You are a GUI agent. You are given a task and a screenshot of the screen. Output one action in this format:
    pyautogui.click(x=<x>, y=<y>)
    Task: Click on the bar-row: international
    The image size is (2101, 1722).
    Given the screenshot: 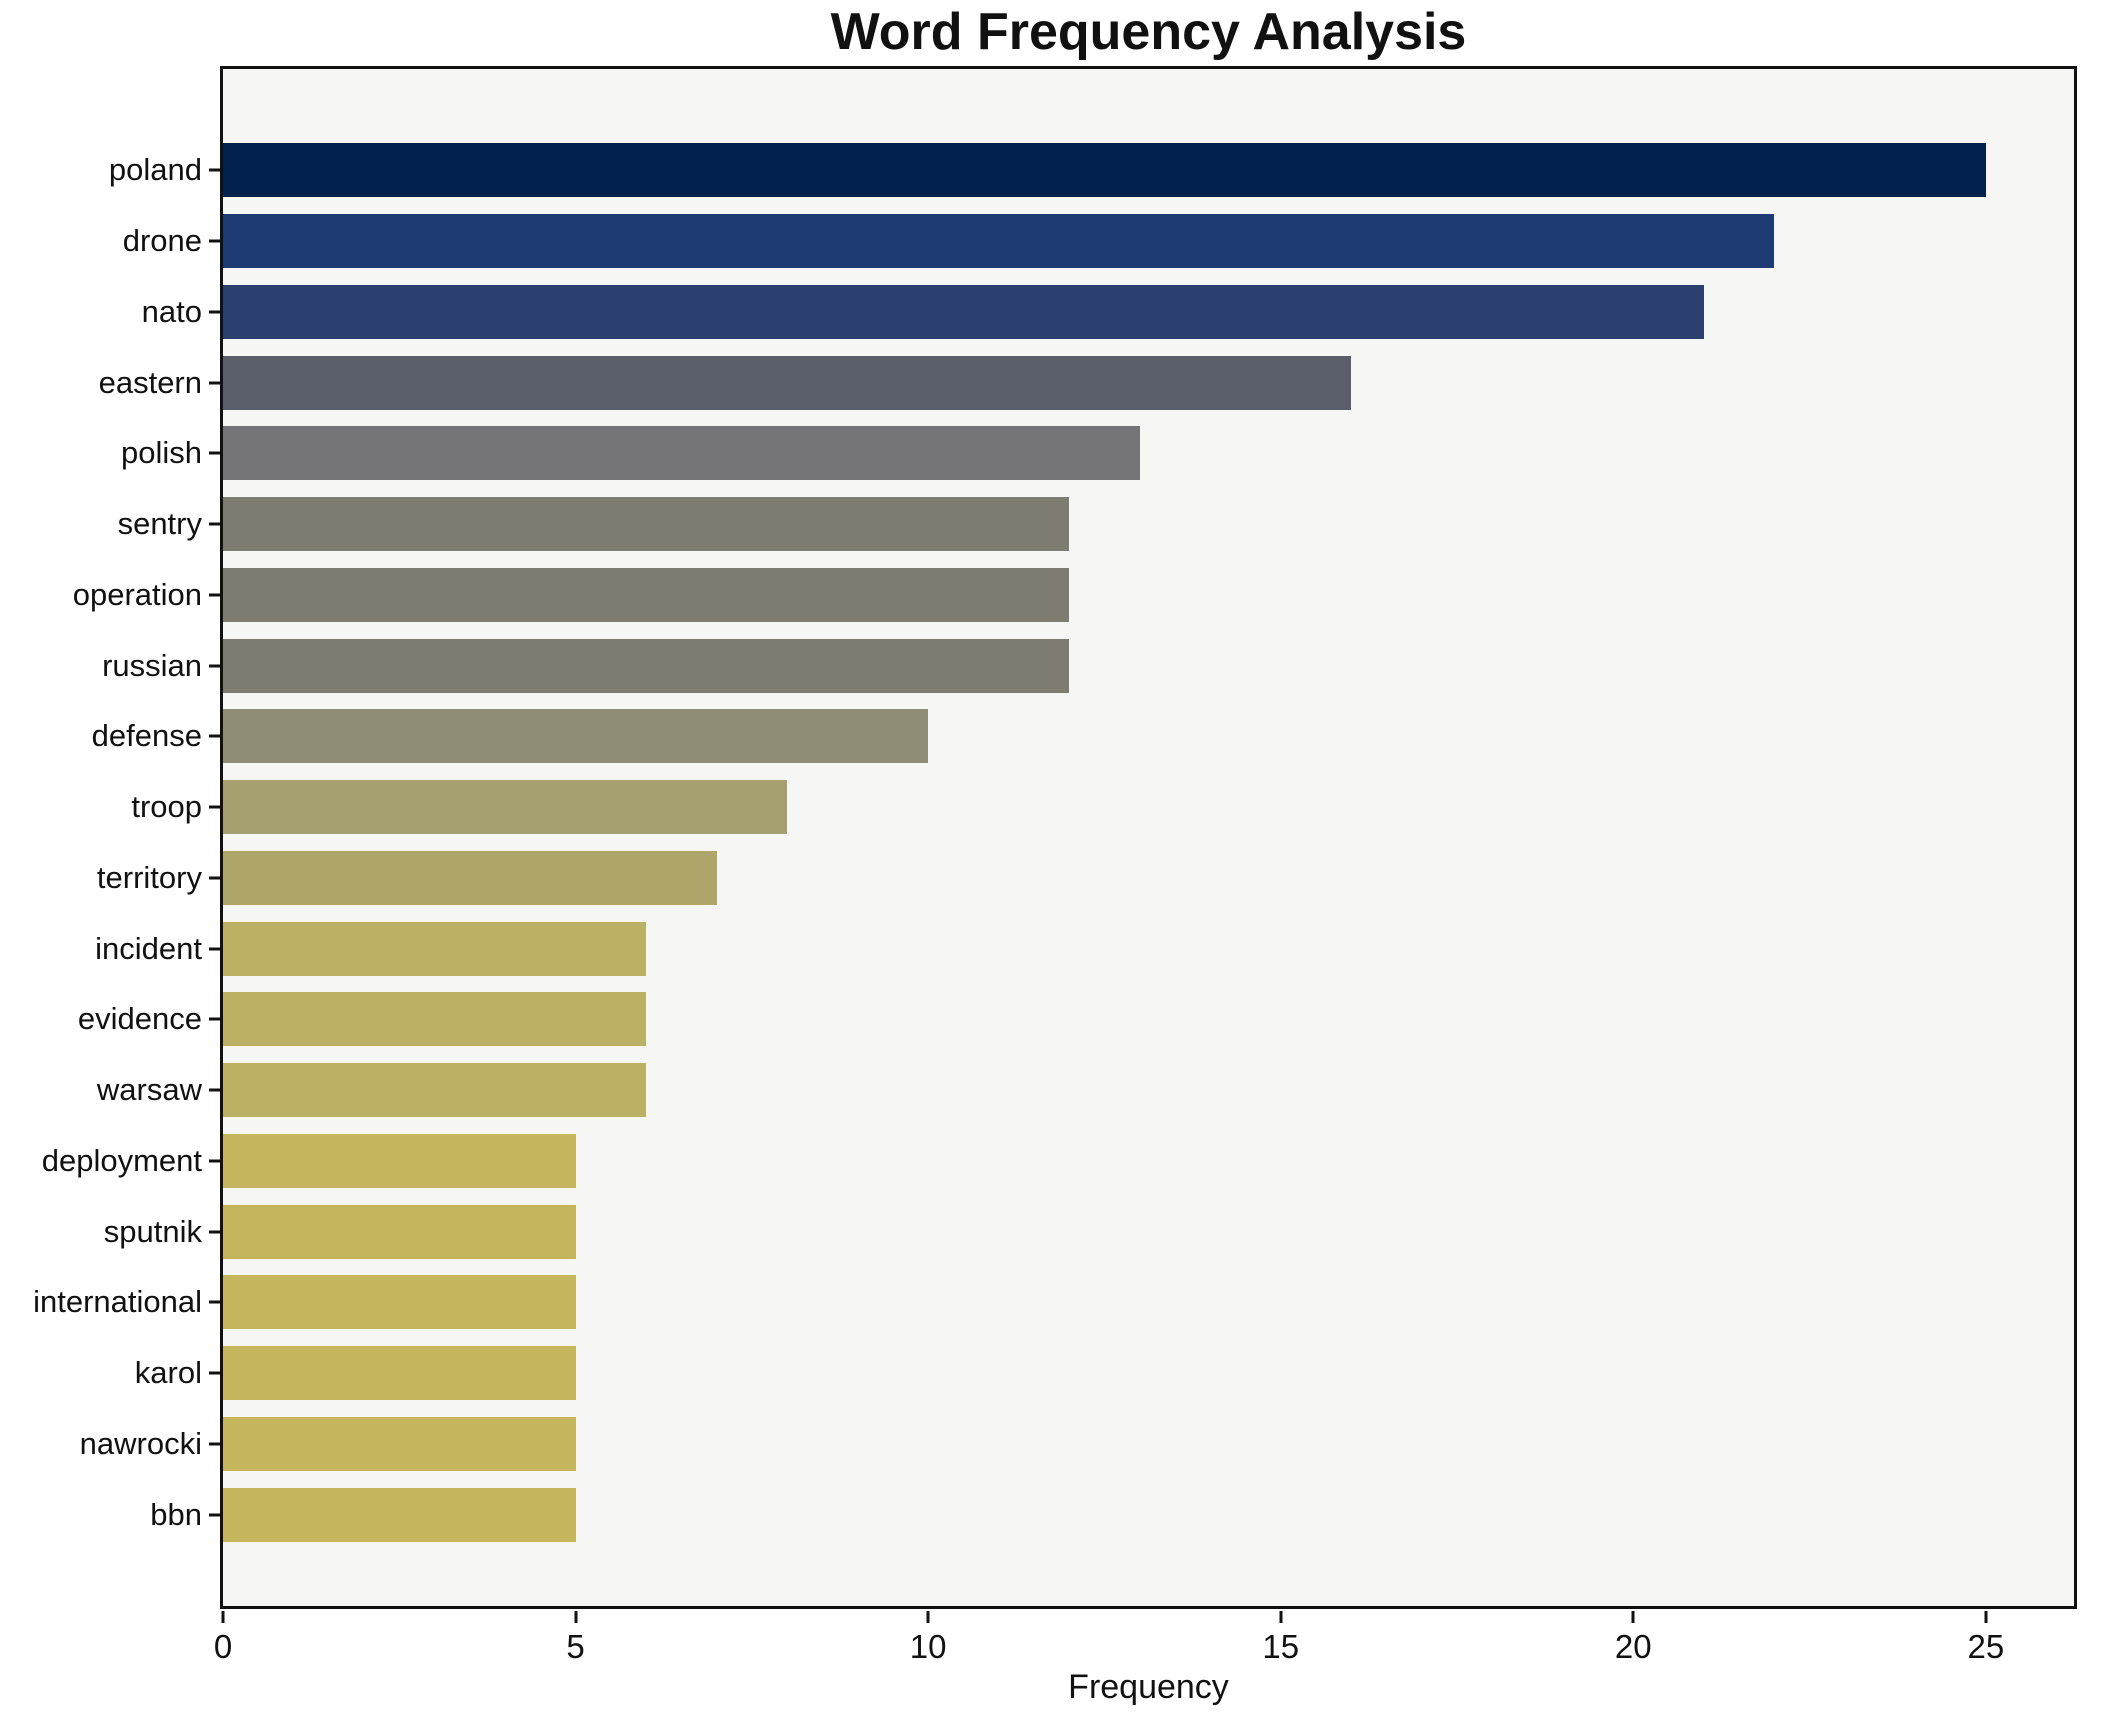 What is the action you would take?
    pyautogui.click(x=1053, y=1302)
    